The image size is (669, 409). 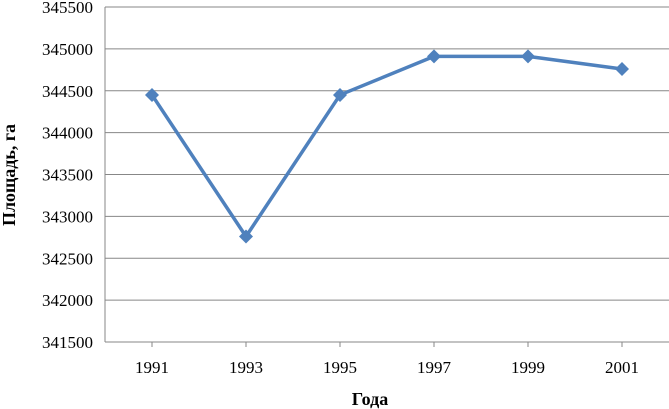 What do you see at coordinates (152, 94) in the screenshot?
I see `data-point-1991` at bounding box center [152, 94].